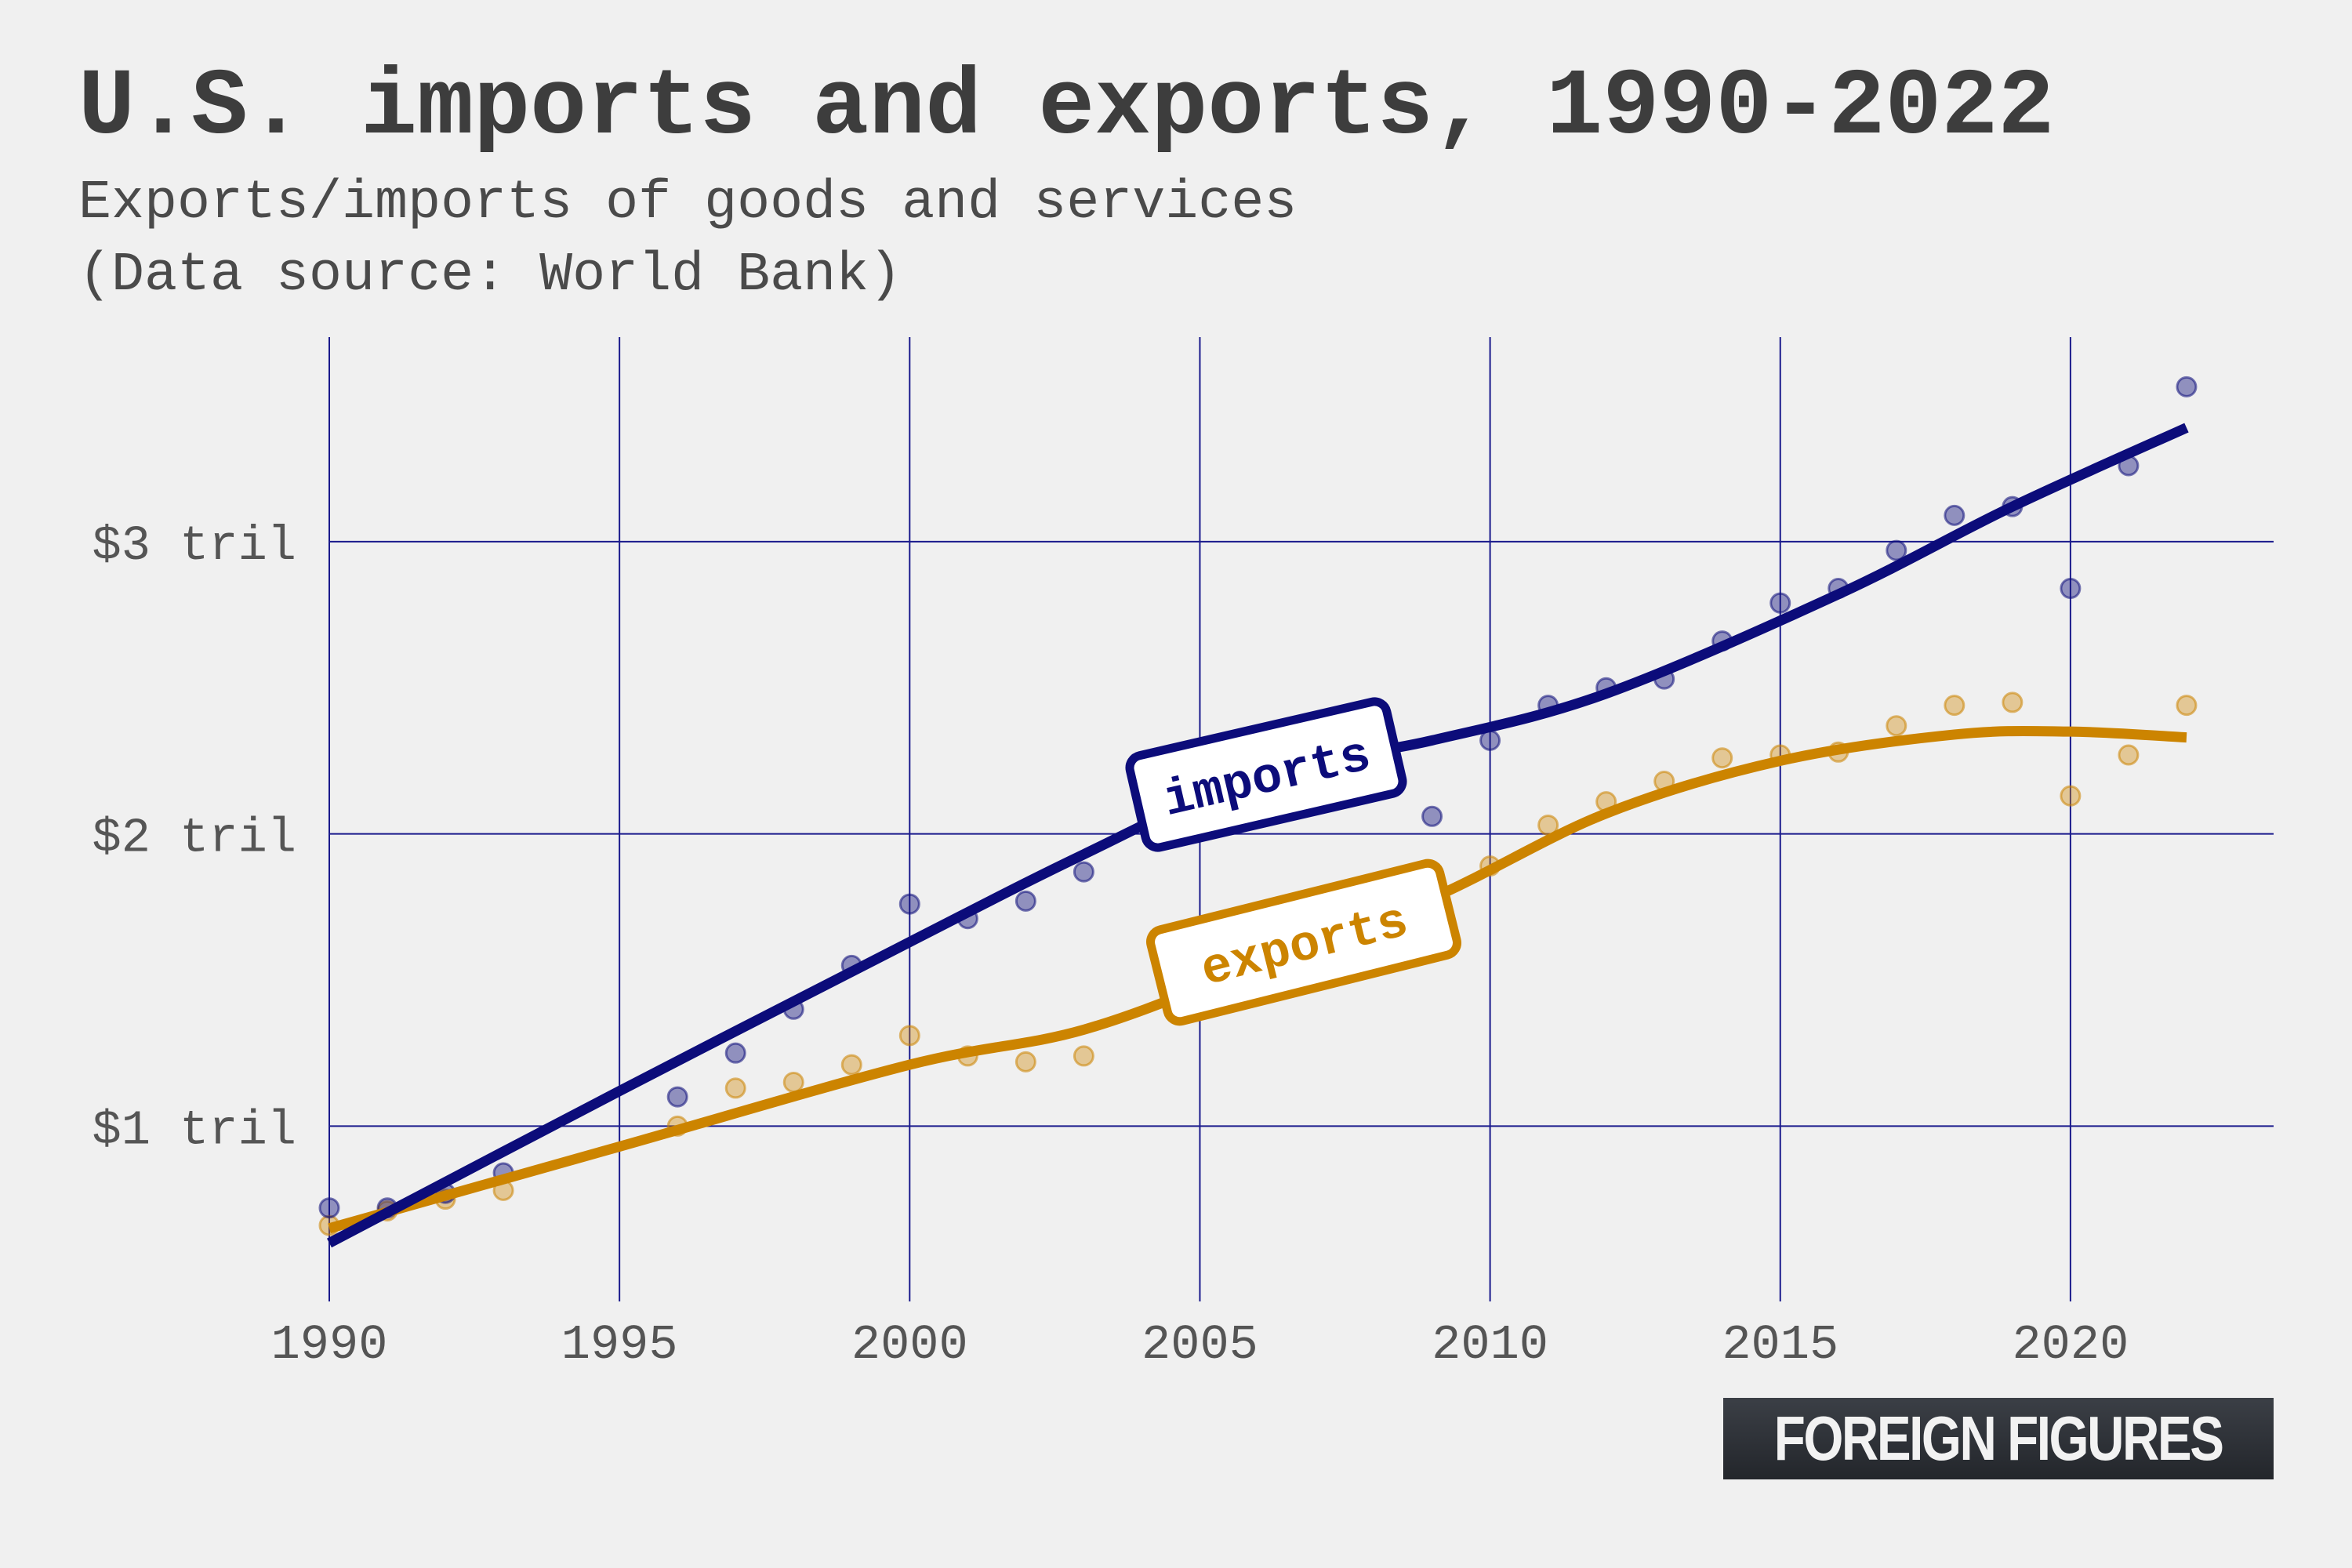 This screenshot has width=2352, height=1568. What do you see at coordinates (490, 276) in the screenshot?
I see `data-source-note: (Data source: World Bank)` at bounding box center [490, 276].